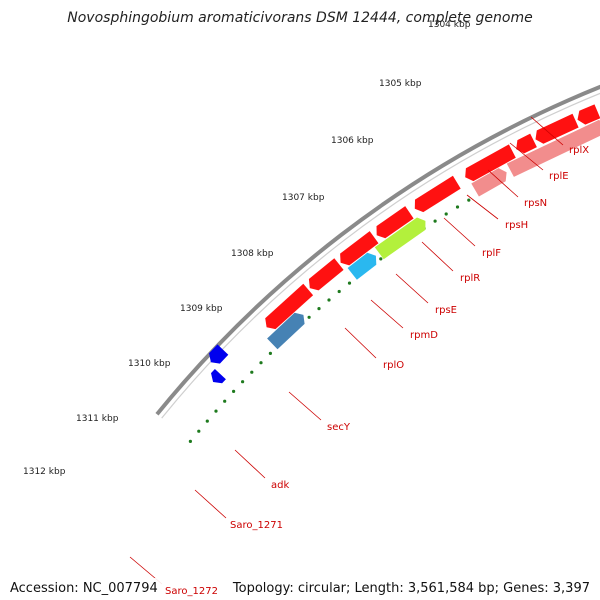 The image size is (600, 600). Describe the element at coordinates (579, 150) in the screenshot. I see `gene-label: rplX` at that location.